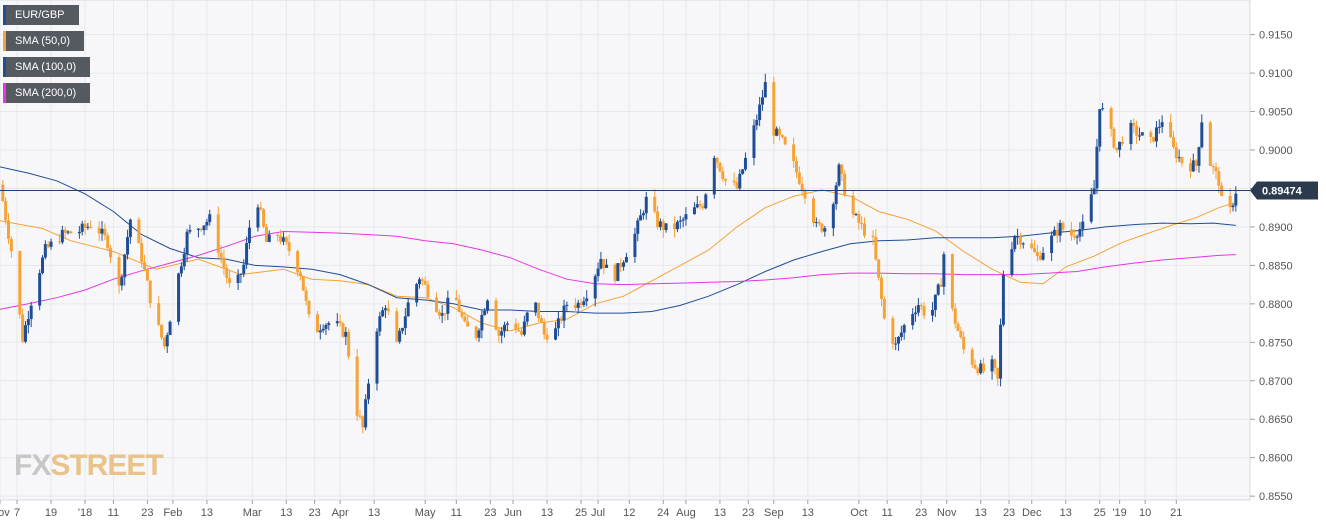 Image resolution: width=1326 pixels, height=530 pixels. What do you see at coordinates (663, 513) in the screenshot?
I see `x-tick-label: 24` at bounding box center [663, 513].